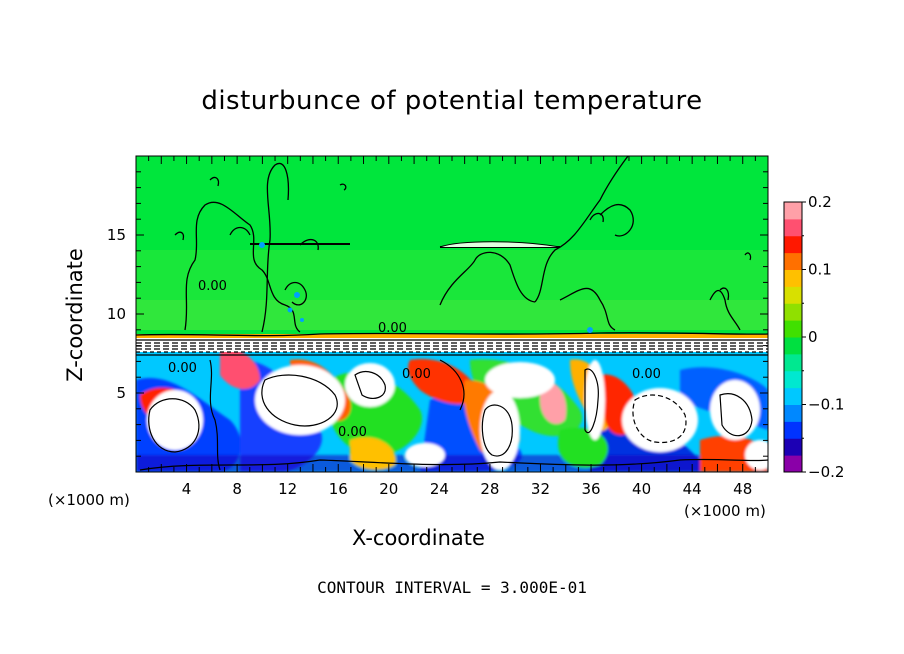 The height and width of the screenshot is (654, 904). What do you see at coordinates (453, 415) in the screenshot?
I see `lower-contours` at bounding box center [453, 415].